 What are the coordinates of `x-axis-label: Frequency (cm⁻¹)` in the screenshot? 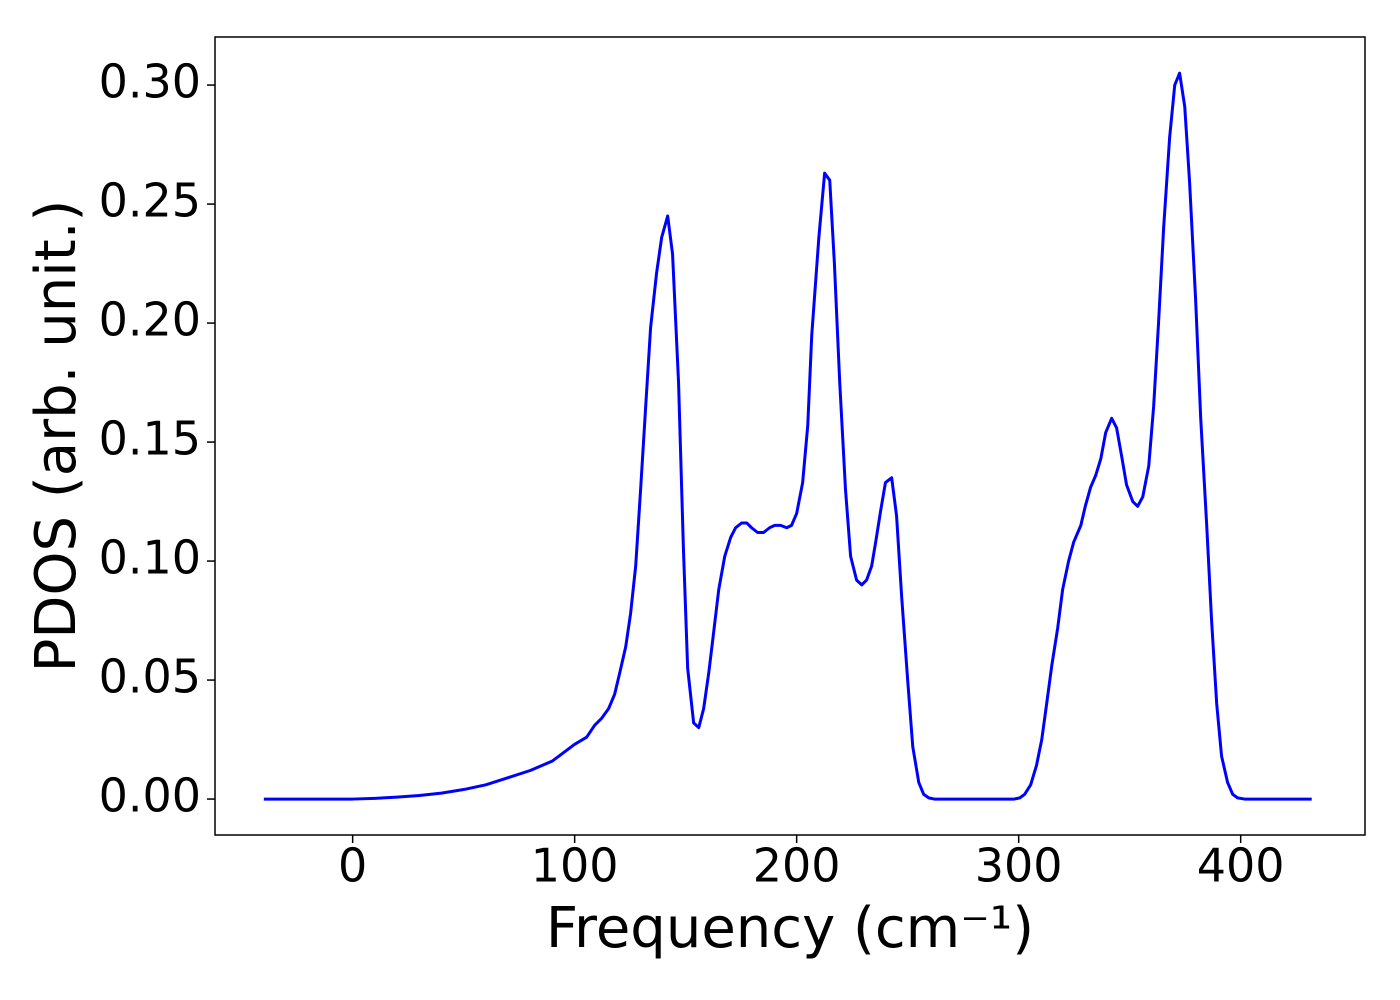 It's located at (790, 928).